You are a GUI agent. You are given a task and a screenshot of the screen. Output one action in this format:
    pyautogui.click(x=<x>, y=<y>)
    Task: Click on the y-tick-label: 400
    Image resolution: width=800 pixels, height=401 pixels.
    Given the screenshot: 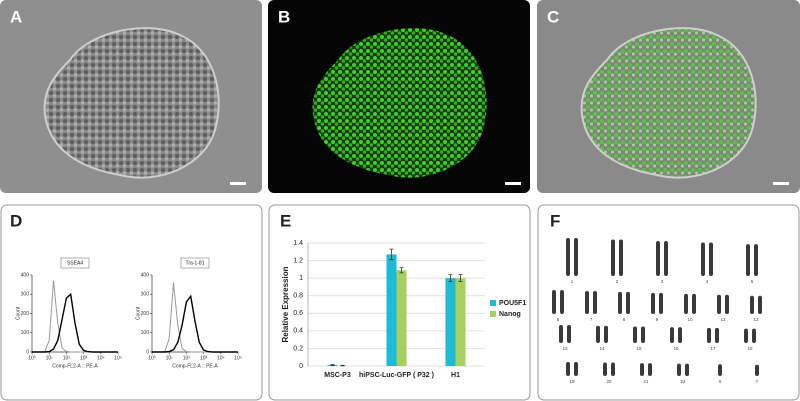 What is the action you would take?
    pyautogui.click(x=25, y=275)
    